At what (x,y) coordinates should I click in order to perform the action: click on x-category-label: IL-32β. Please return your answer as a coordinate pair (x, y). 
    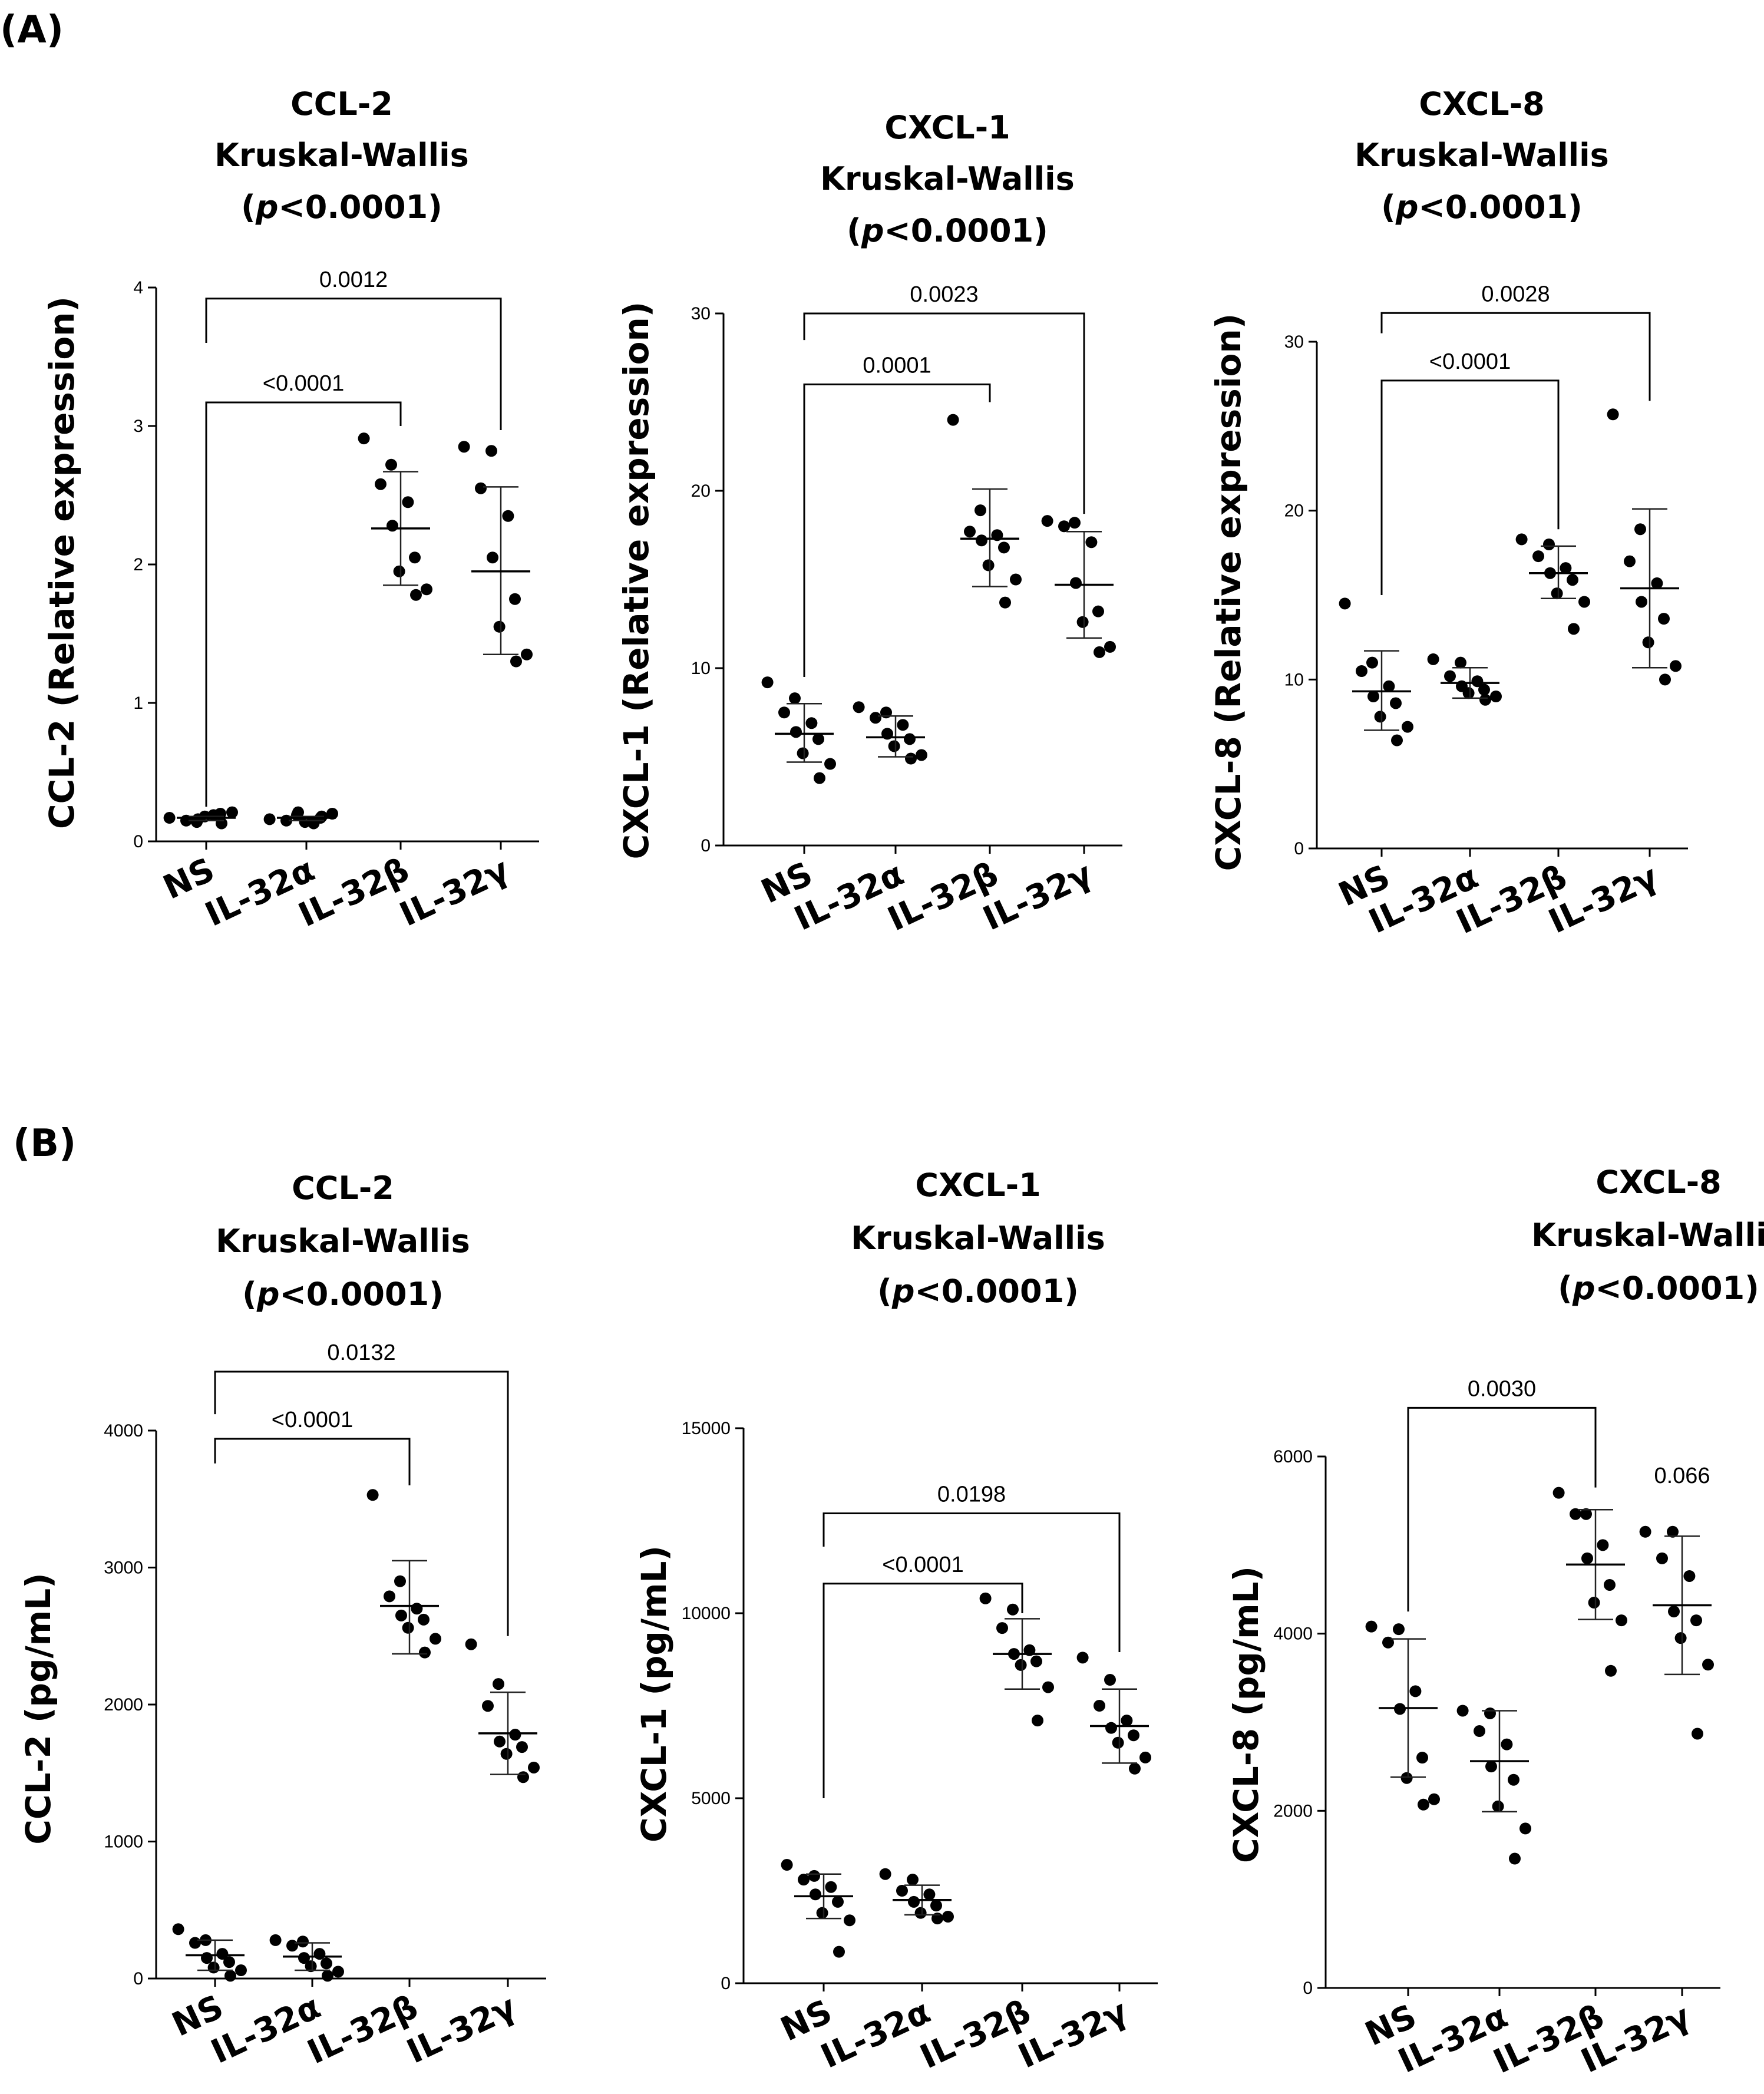
    Looking at the image, I should click on (943, 897).